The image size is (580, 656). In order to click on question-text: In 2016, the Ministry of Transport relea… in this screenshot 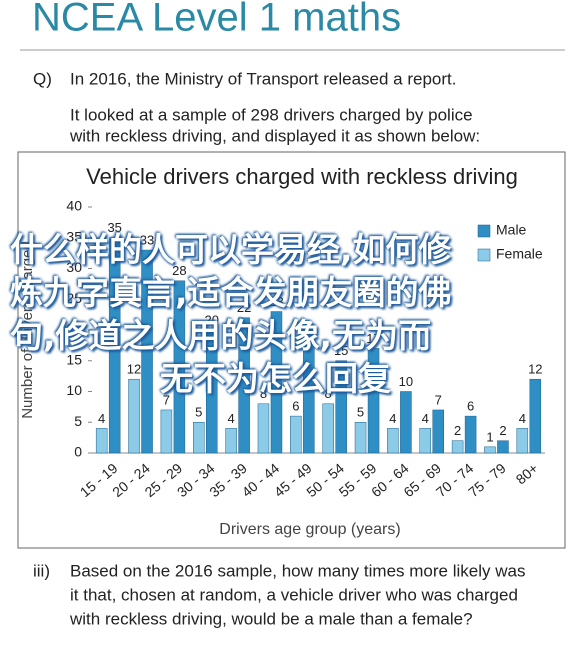, I will do `click(263, 78)`.